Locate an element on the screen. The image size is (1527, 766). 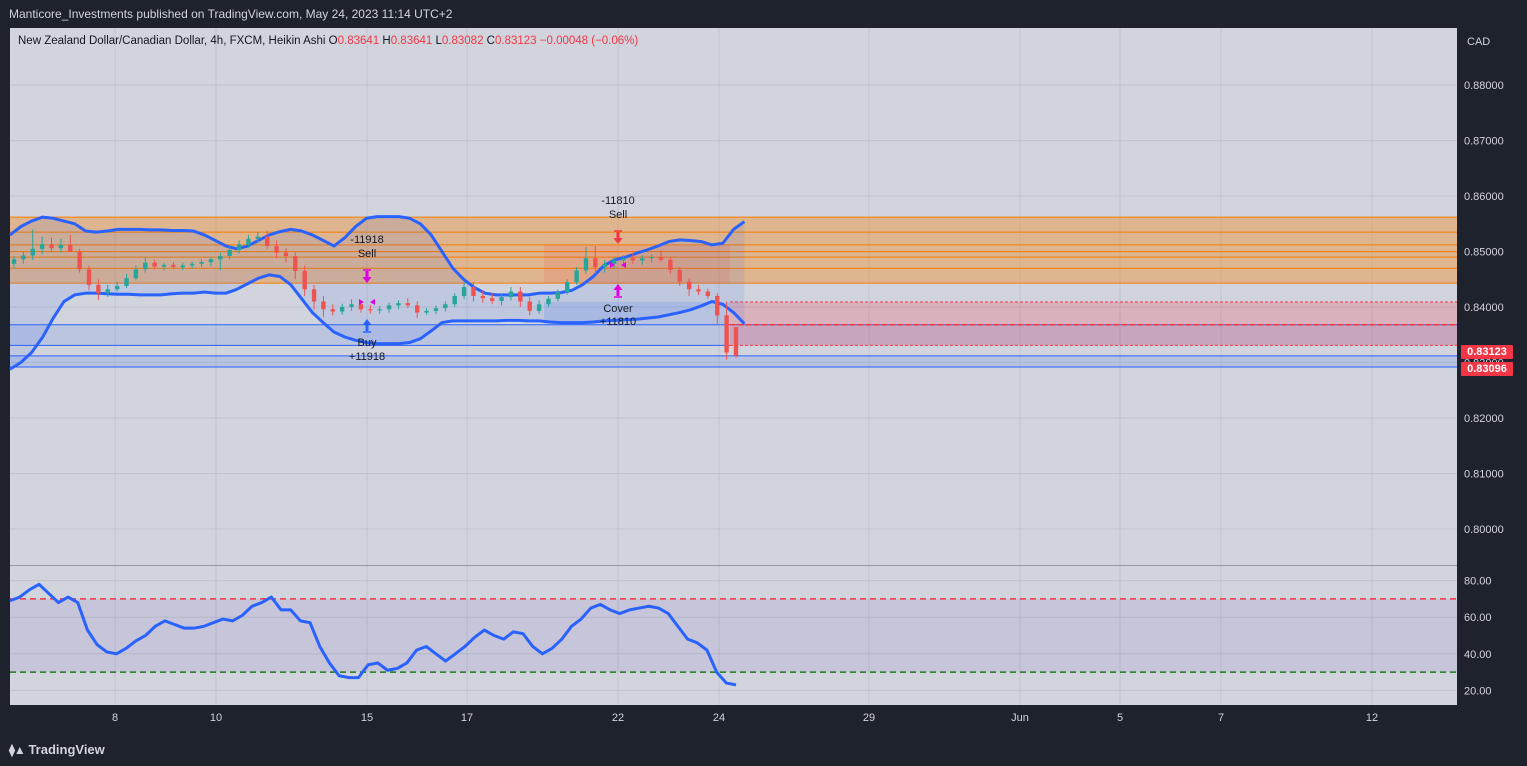
sell-signal-arrow-icon is located at coordinates (367, 277).